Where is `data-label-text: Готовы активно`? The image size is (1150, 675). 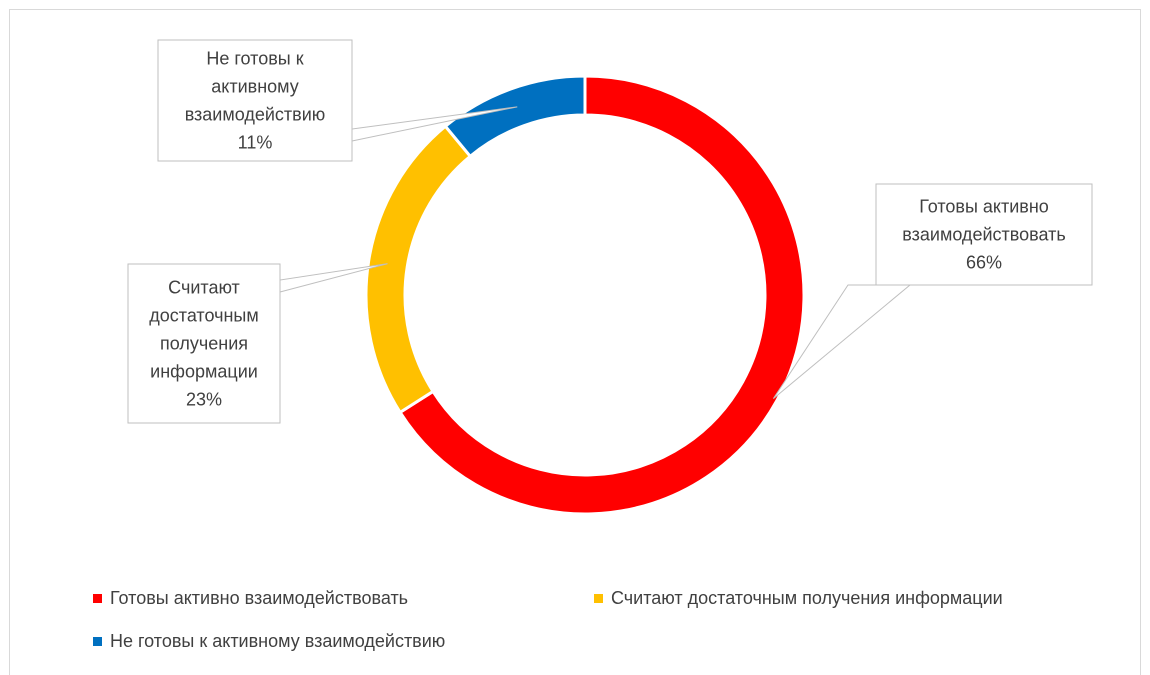 data-label-text: Готовы активно is located at coordinates (984, 207).